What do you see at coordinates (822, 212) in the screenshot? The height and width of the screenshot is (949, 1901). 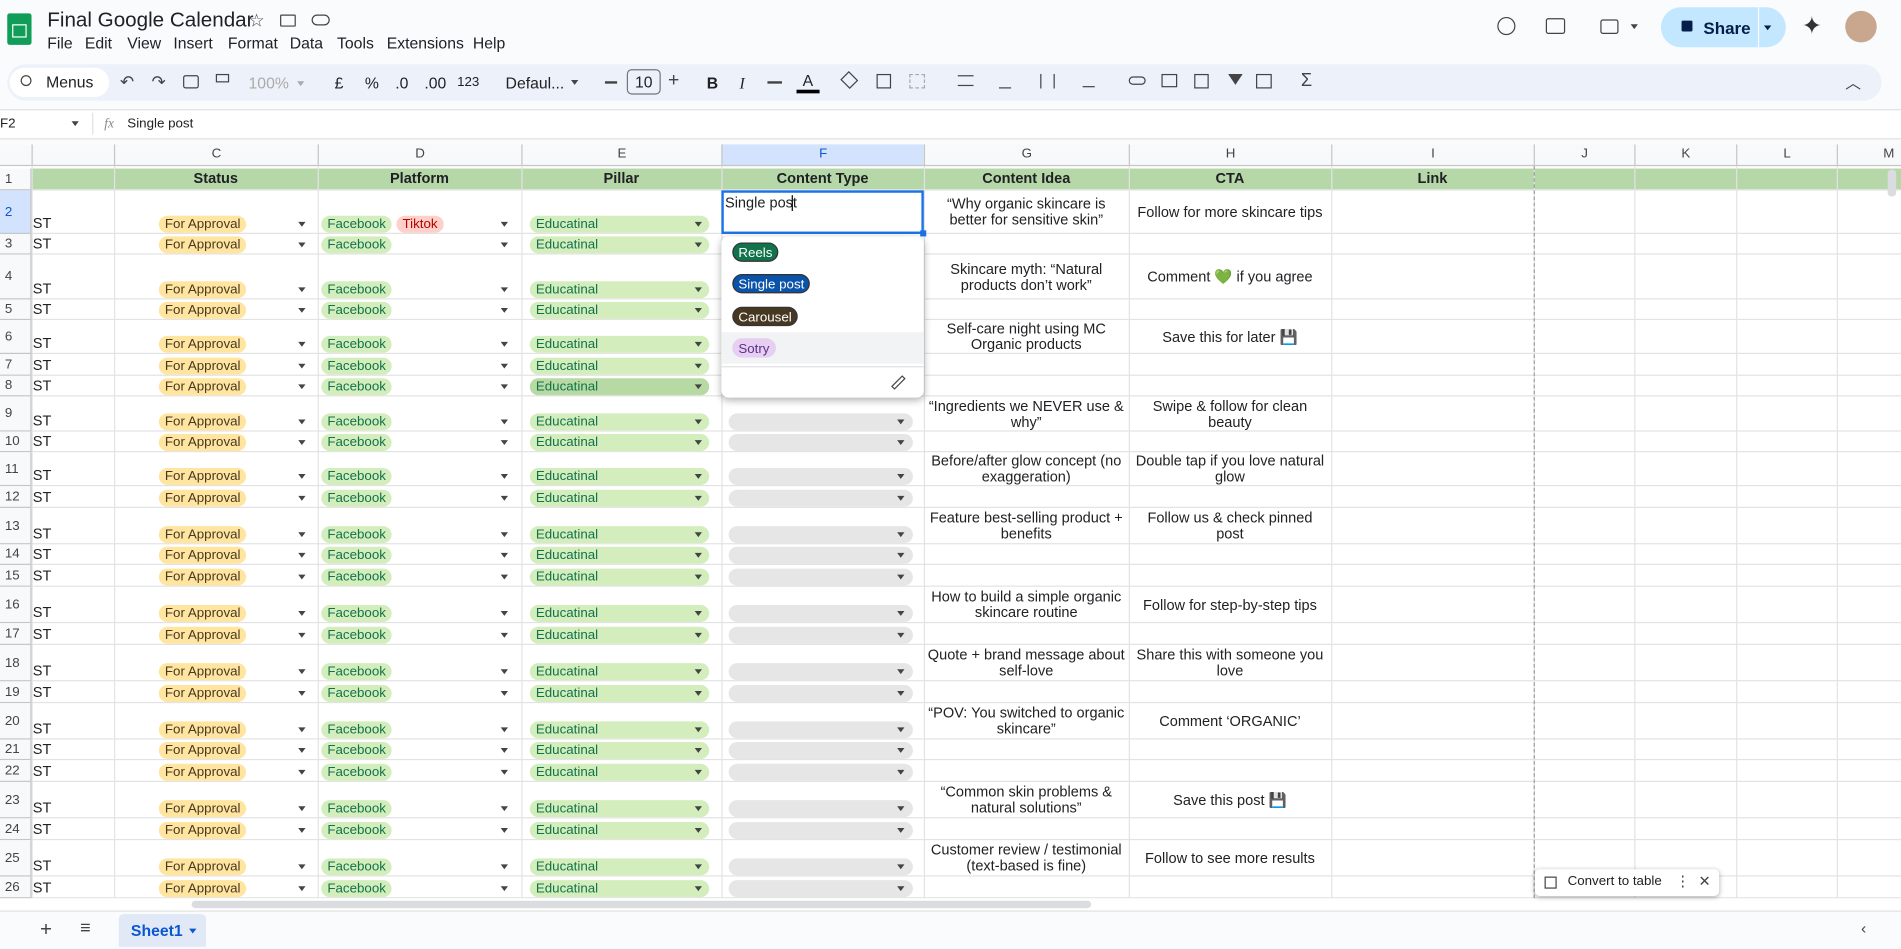 I see `active-cell-editor: Single post` at bounding box center [822, 212].